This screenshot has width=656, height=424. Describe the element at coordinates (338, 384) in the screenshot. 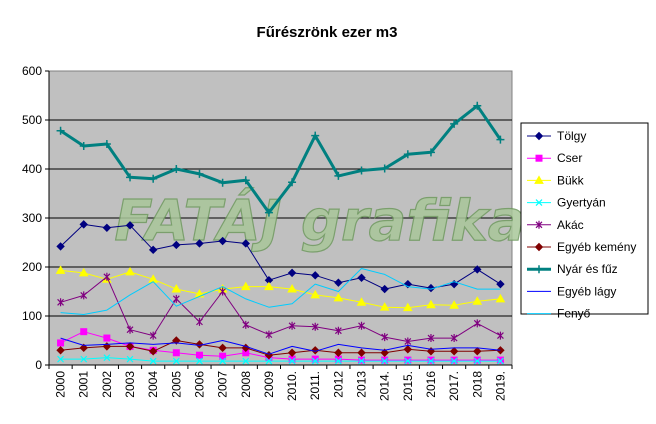

I see `x-tick-label: 2012` at that location.